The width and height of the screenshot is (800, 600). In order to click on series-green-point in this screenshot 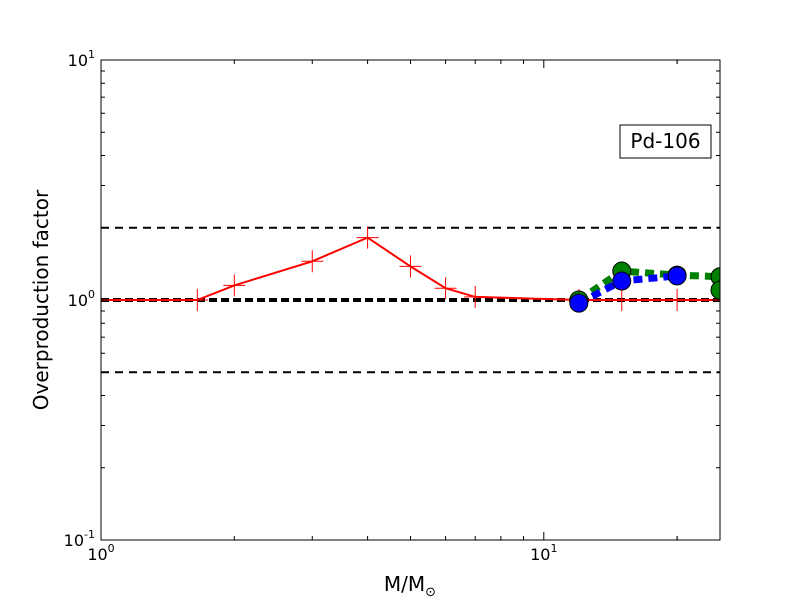, I will do `click(715, 290)`.